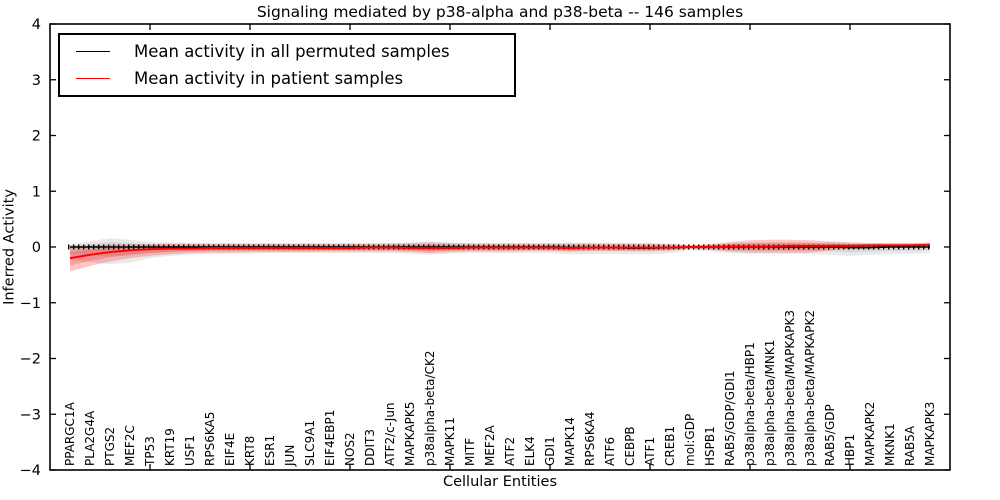 This screenshot has width=1000, height=500. I want to click on x-category-label: RAB5/GDP, so click(830, 435).